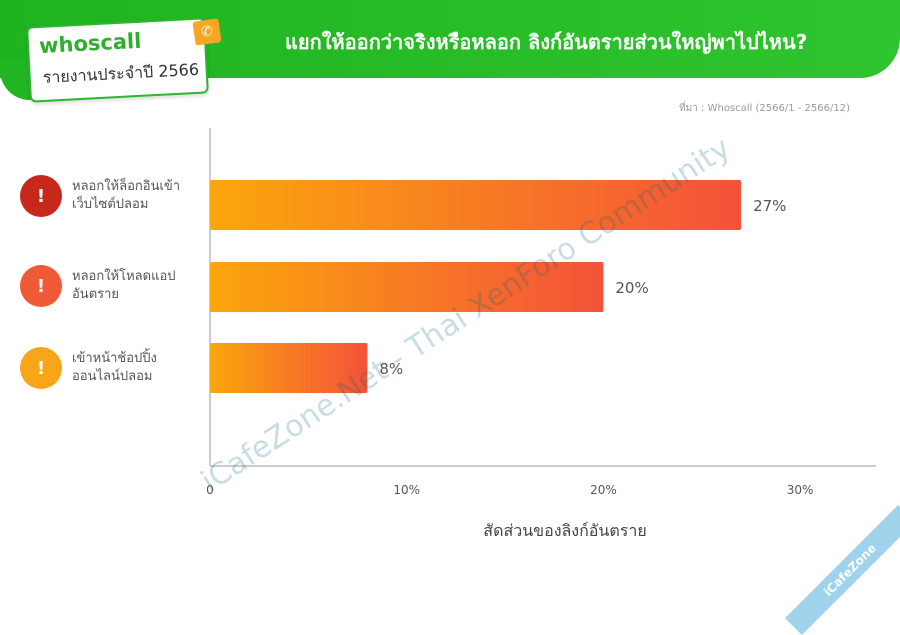  I want to click on fake-shop-alert-icon: !, so click(41, 368).